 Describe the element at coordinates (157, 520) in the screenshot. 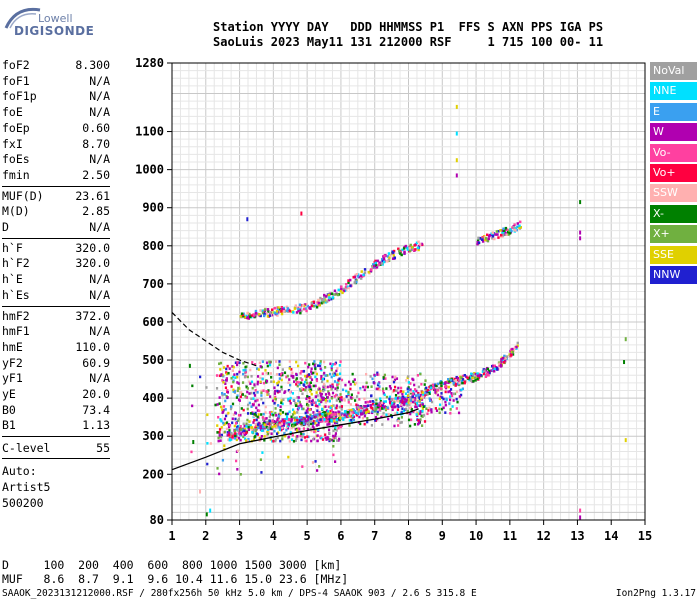

I see `y-tick-label: 80` at that location.